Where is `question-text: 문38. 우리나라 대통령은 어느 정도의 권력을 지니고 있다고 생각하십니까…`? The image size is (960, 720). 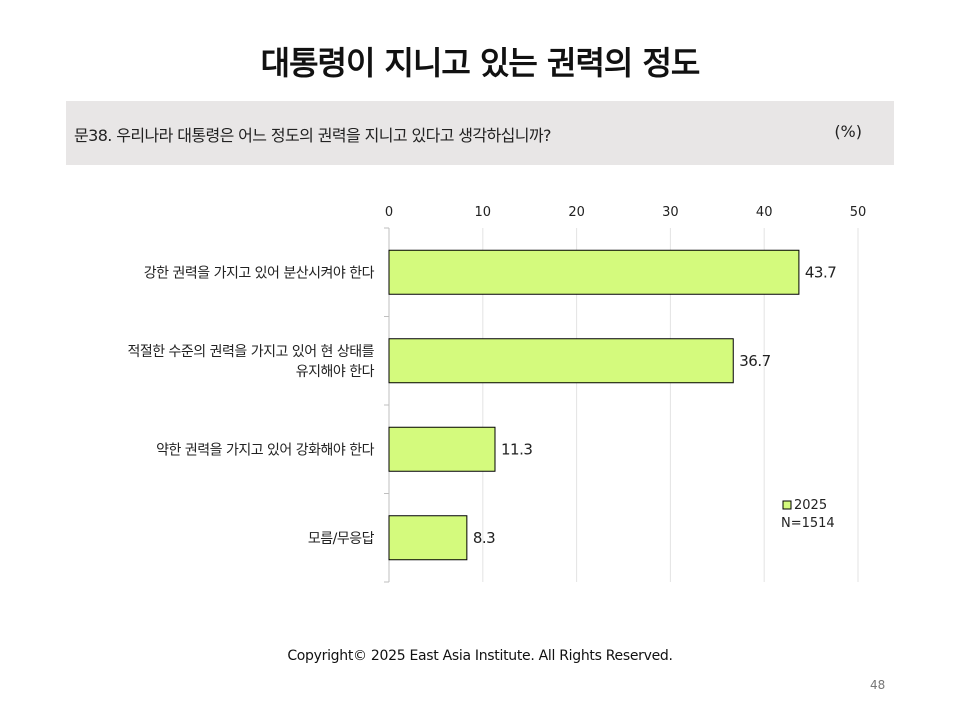 question-text: 문38. 우리나라 대통령은 어느 정도의 권력을 지니고 있다고 생각하십니까… is located at coordinates (313, 135).